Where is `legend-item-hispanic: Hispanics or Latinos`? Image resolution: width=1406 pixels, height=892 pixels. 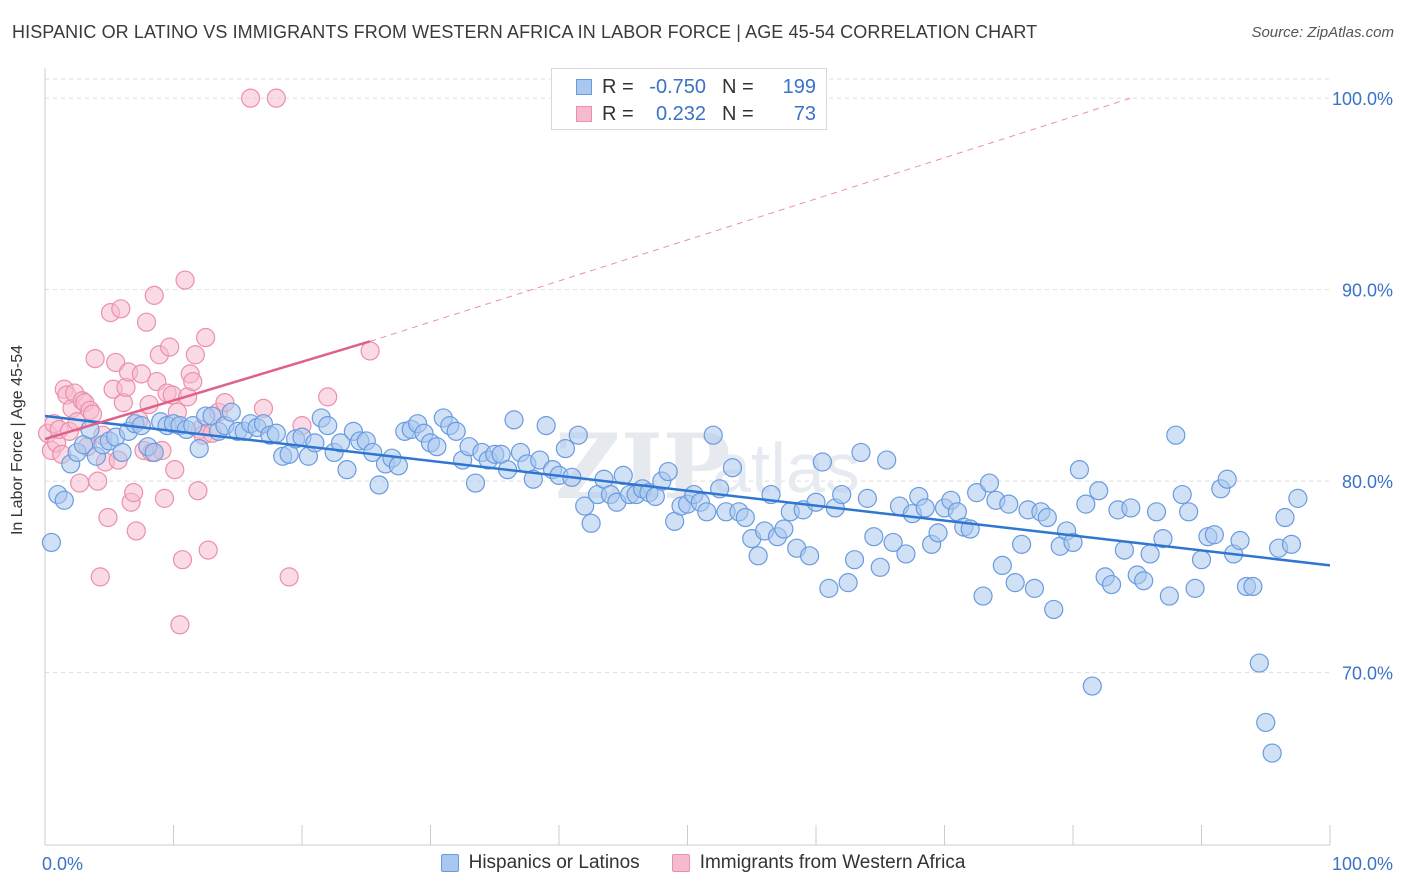
legend-item-hispanic: Hispanics or Latinos is located at coordinates (540, 863).